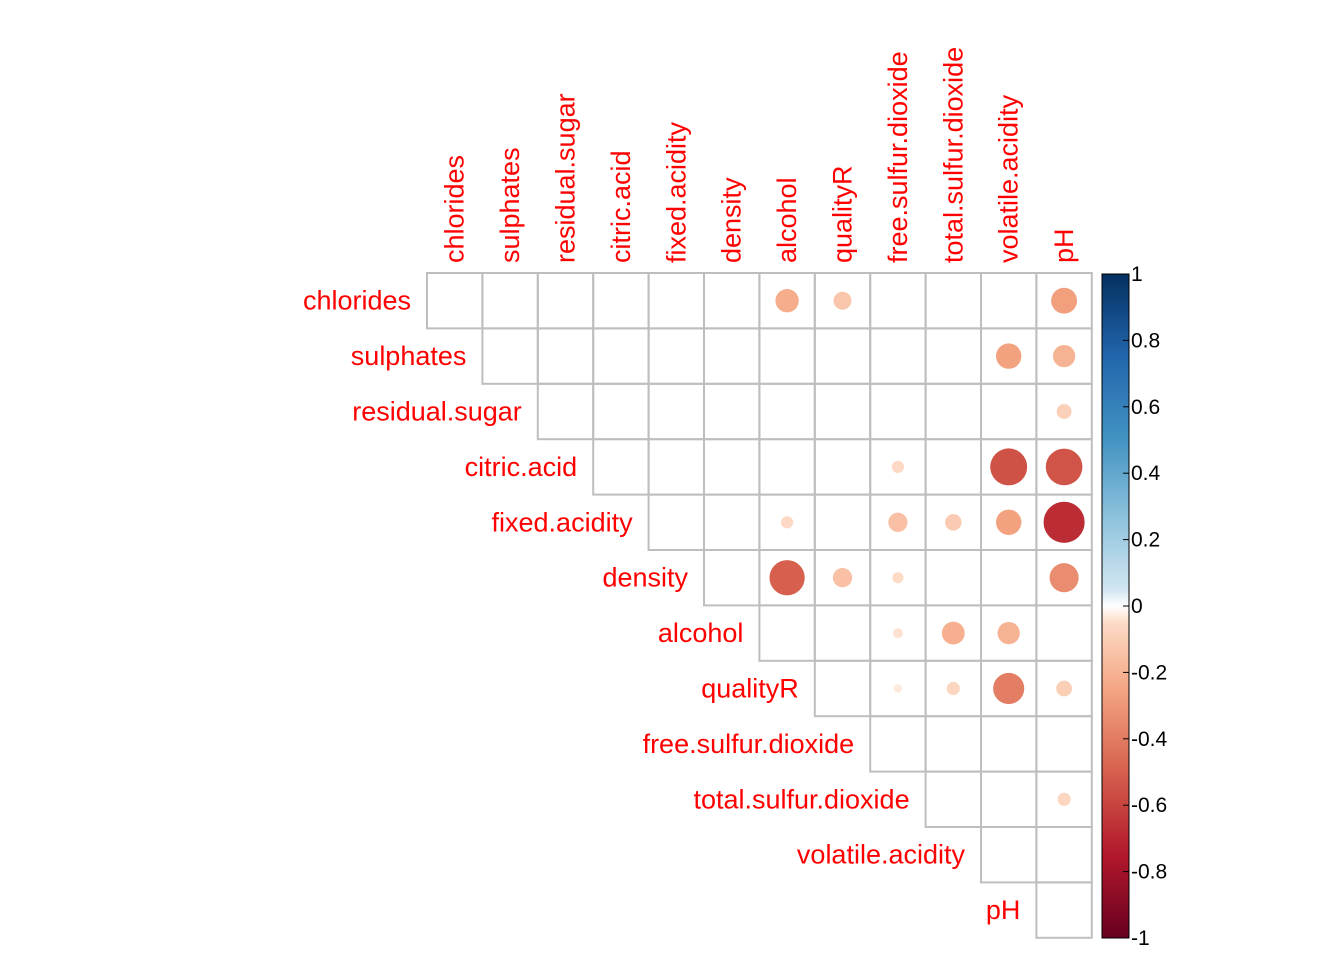 The width and height of the screenshot is (1344, 960). I want to click on corr-circle-alcohol-volatile-acidity, so click(1008, 633).